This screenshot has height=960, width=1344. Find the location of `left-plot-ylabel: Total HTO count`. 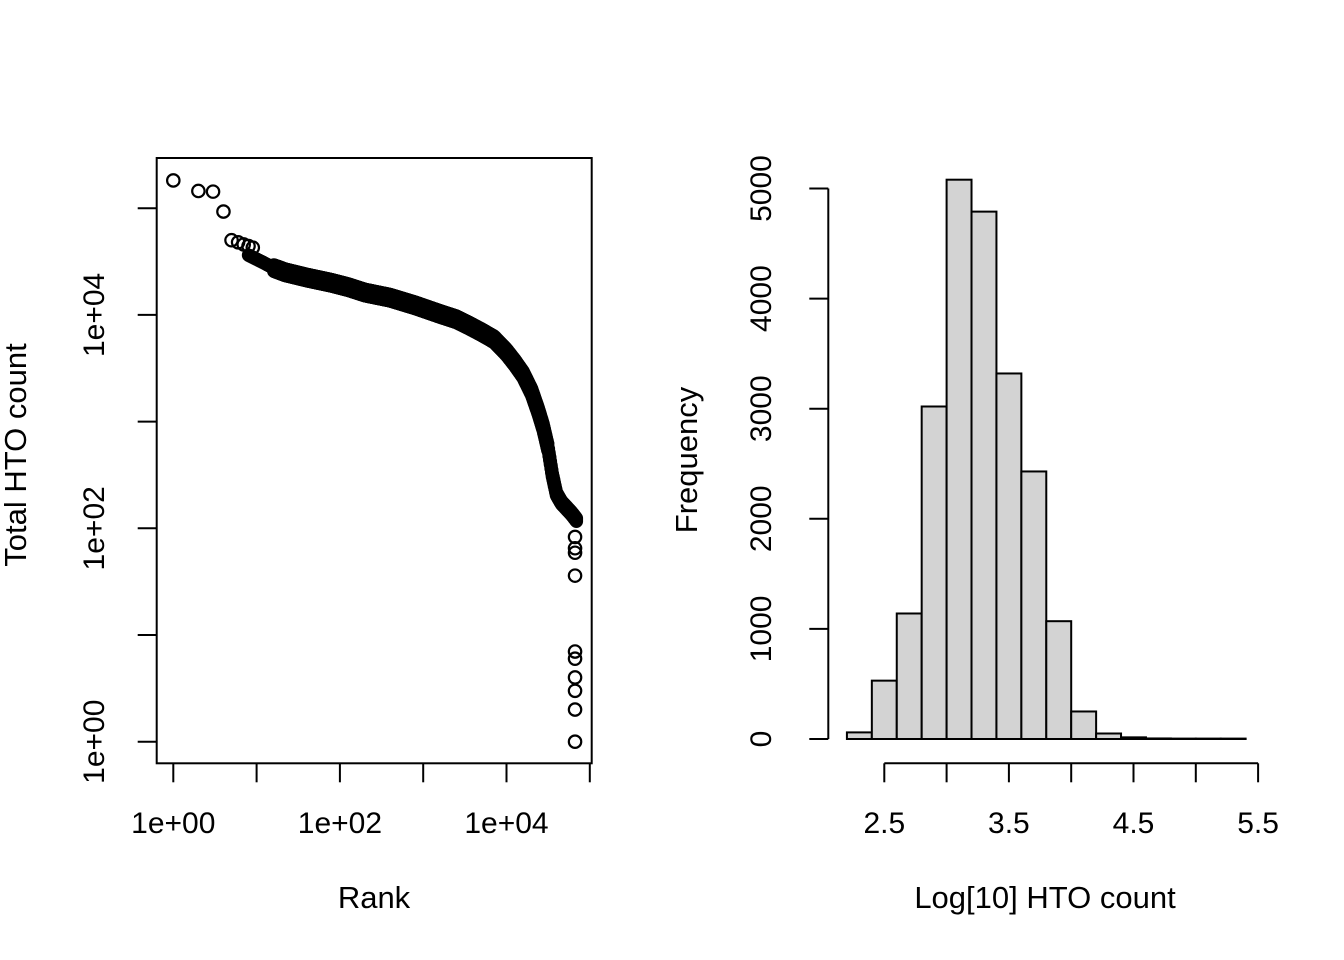

left-plot-ylabel: Total HTO count is located at coordinates (16, 455).